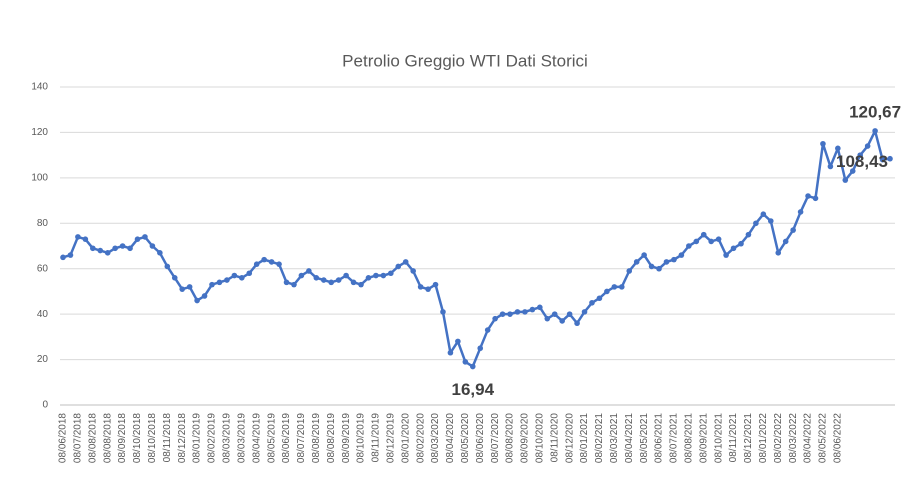 This screenshot has height=478, width=919. What do you see at coordinates (748, 438) in the screenshot?
I see `x-tick-label: 08/12/2021` at bounding box center [748, 438].